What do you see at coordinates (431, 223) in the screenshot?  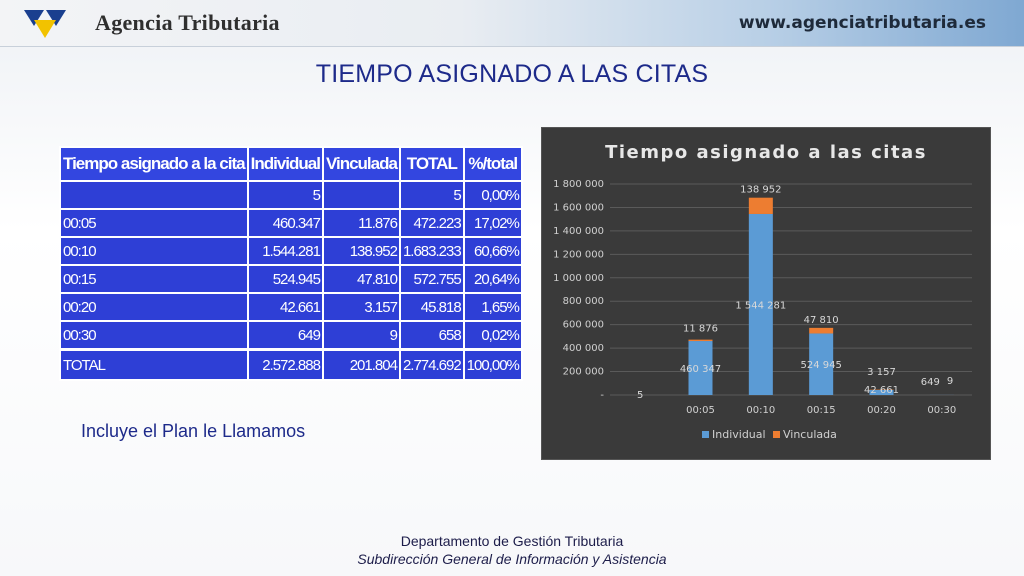 I see `table-cell: 472.223` at bounding box center [431, 223].